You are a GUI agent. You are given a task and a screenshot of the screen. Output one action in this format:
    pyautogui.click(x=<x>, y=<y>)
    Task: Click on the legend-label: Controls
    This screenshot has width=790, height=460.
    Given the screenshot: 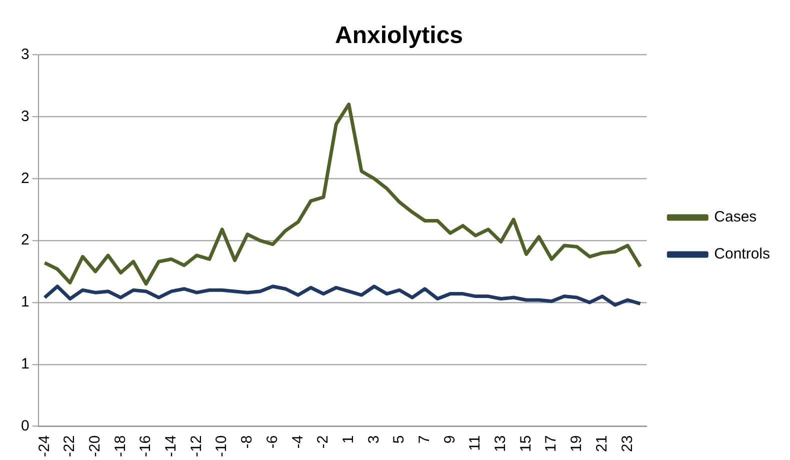 What is the action you would take?
    pyautogui.click(x=742, y=254)
    